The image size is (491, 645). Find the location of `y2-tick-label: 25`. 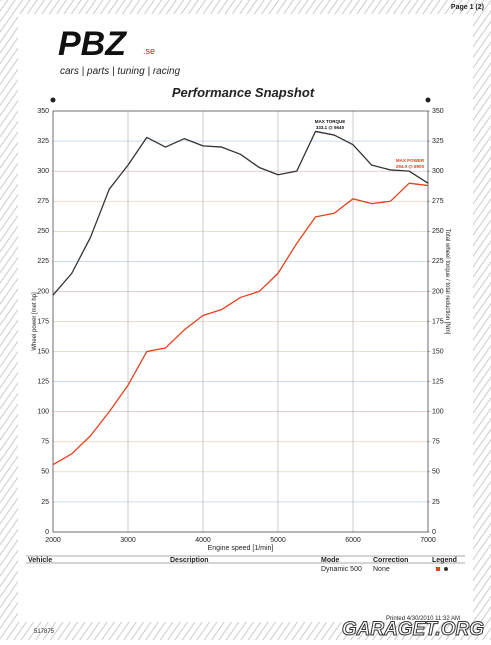

y2-tick-label: 25 is located at coordinates (436, 502).